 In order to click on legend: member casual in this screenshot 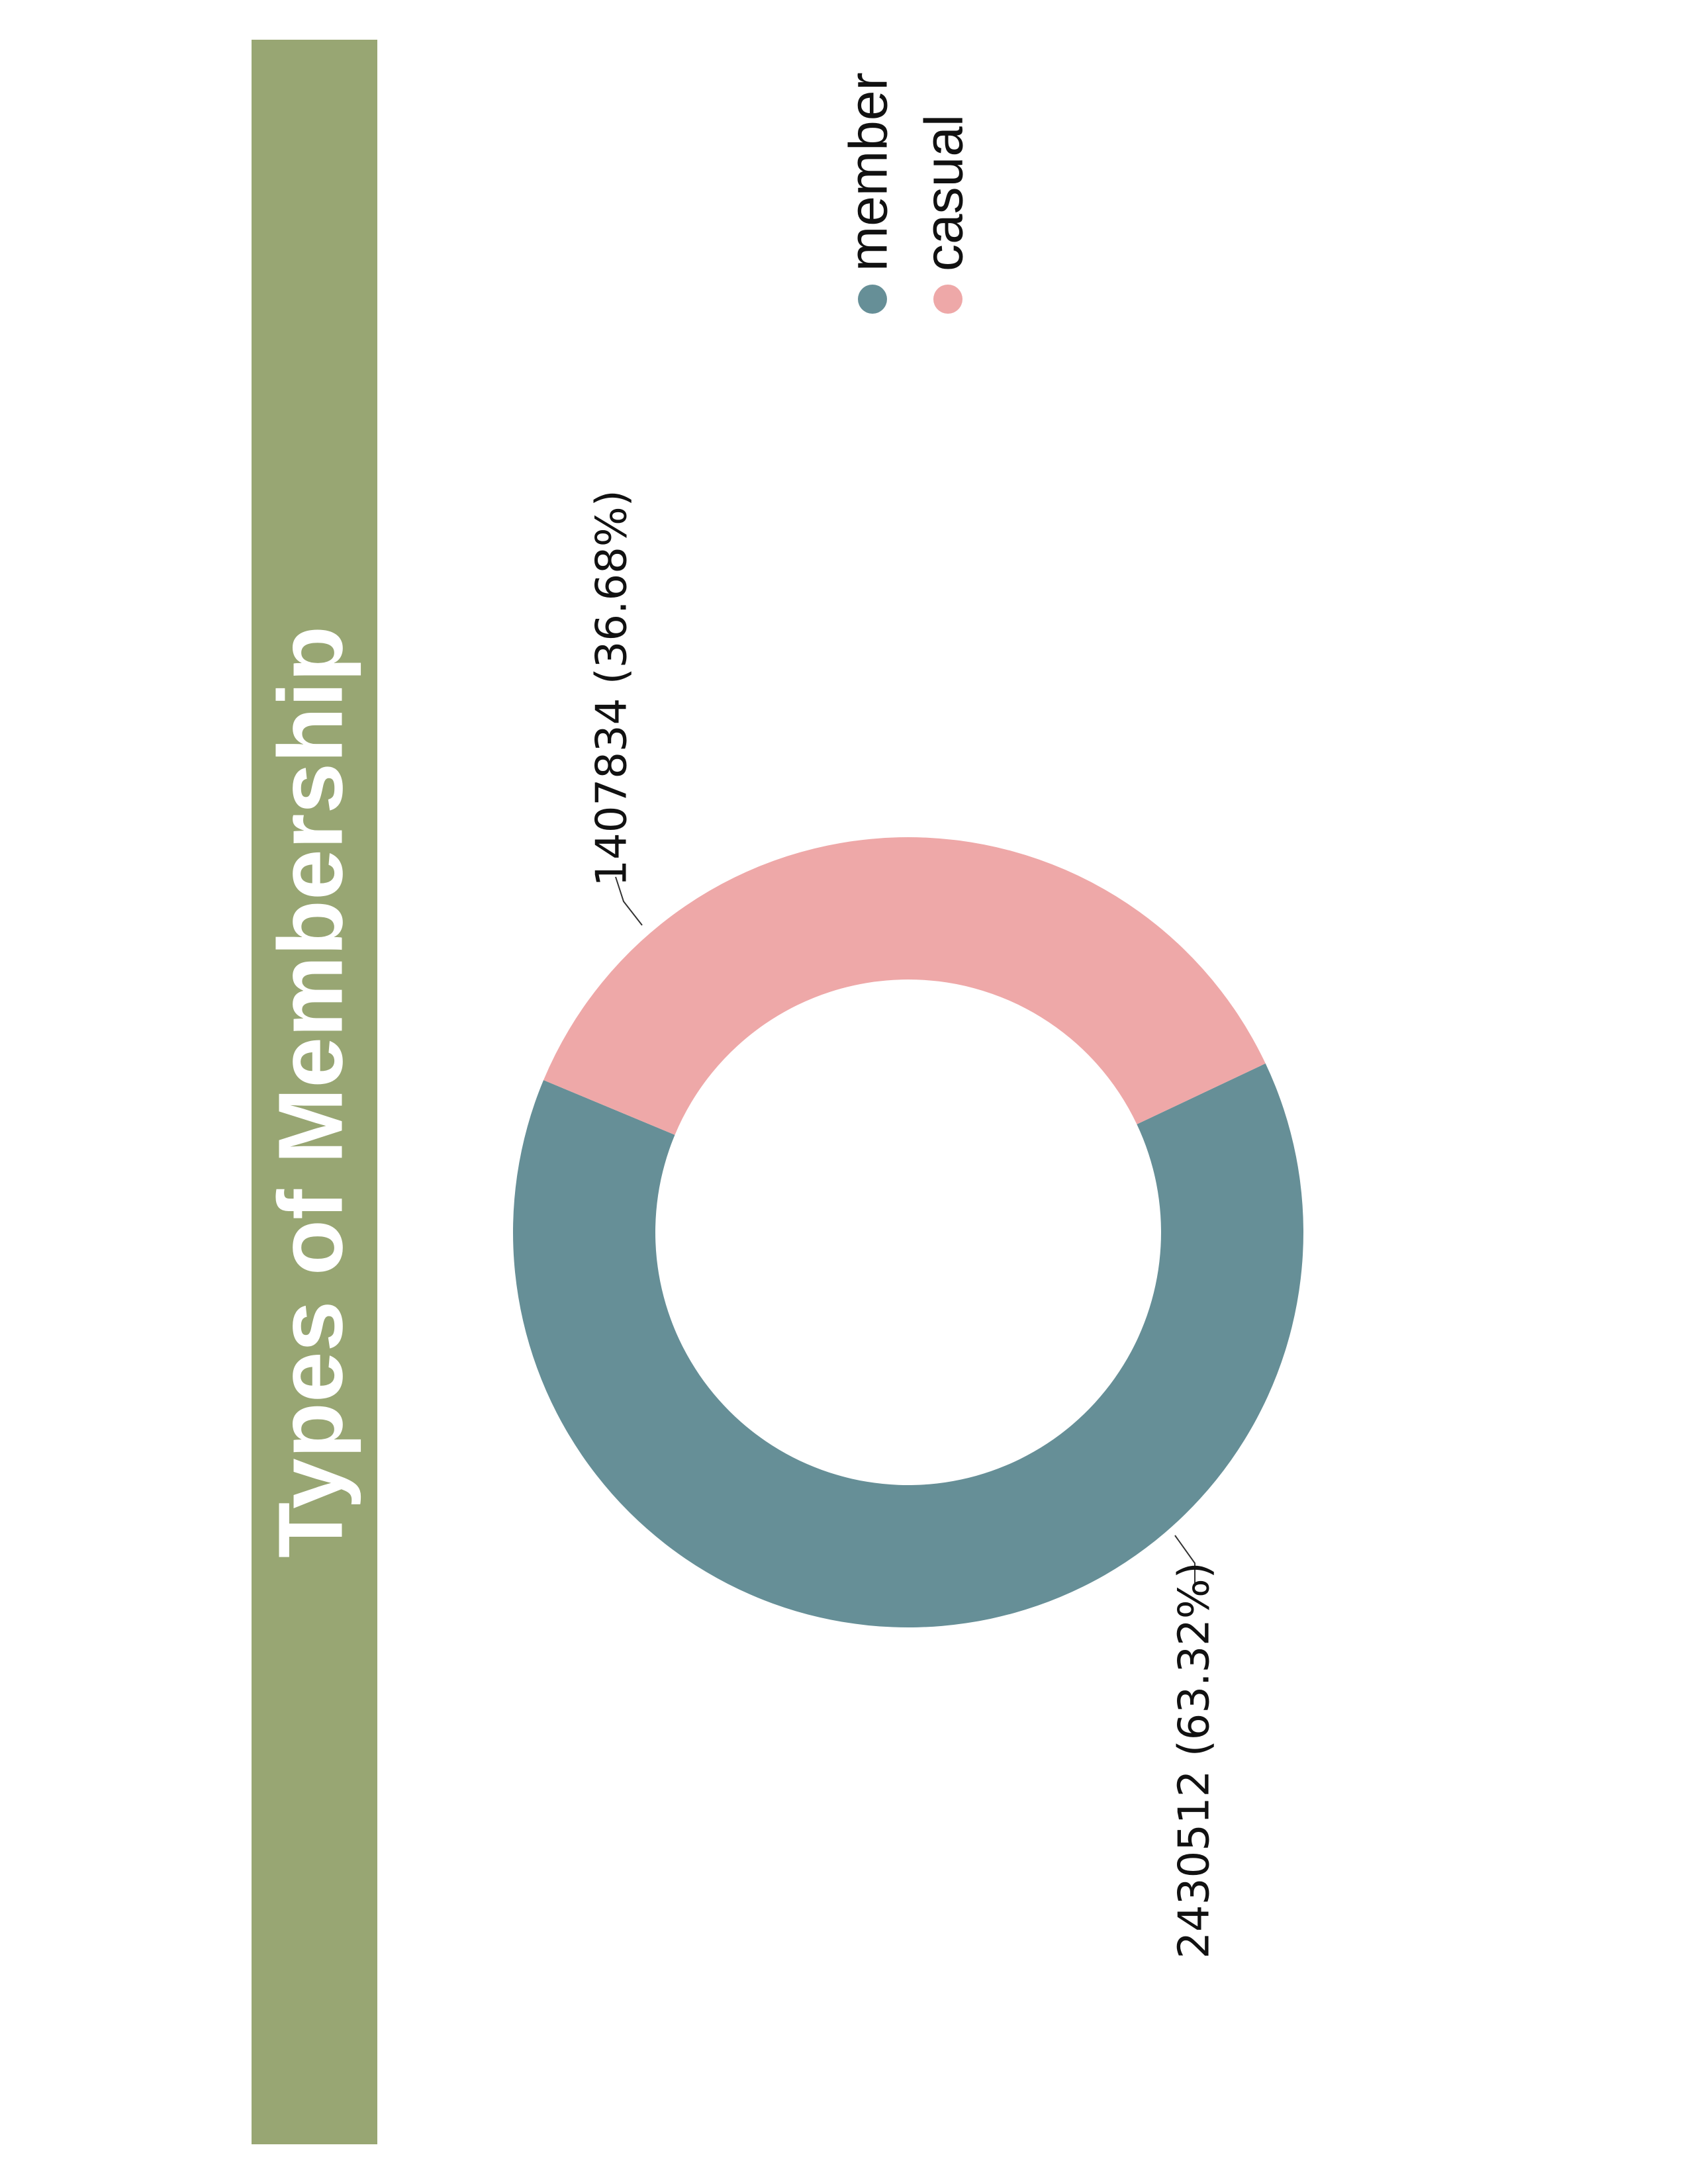, I will do `click(906, 193)`.